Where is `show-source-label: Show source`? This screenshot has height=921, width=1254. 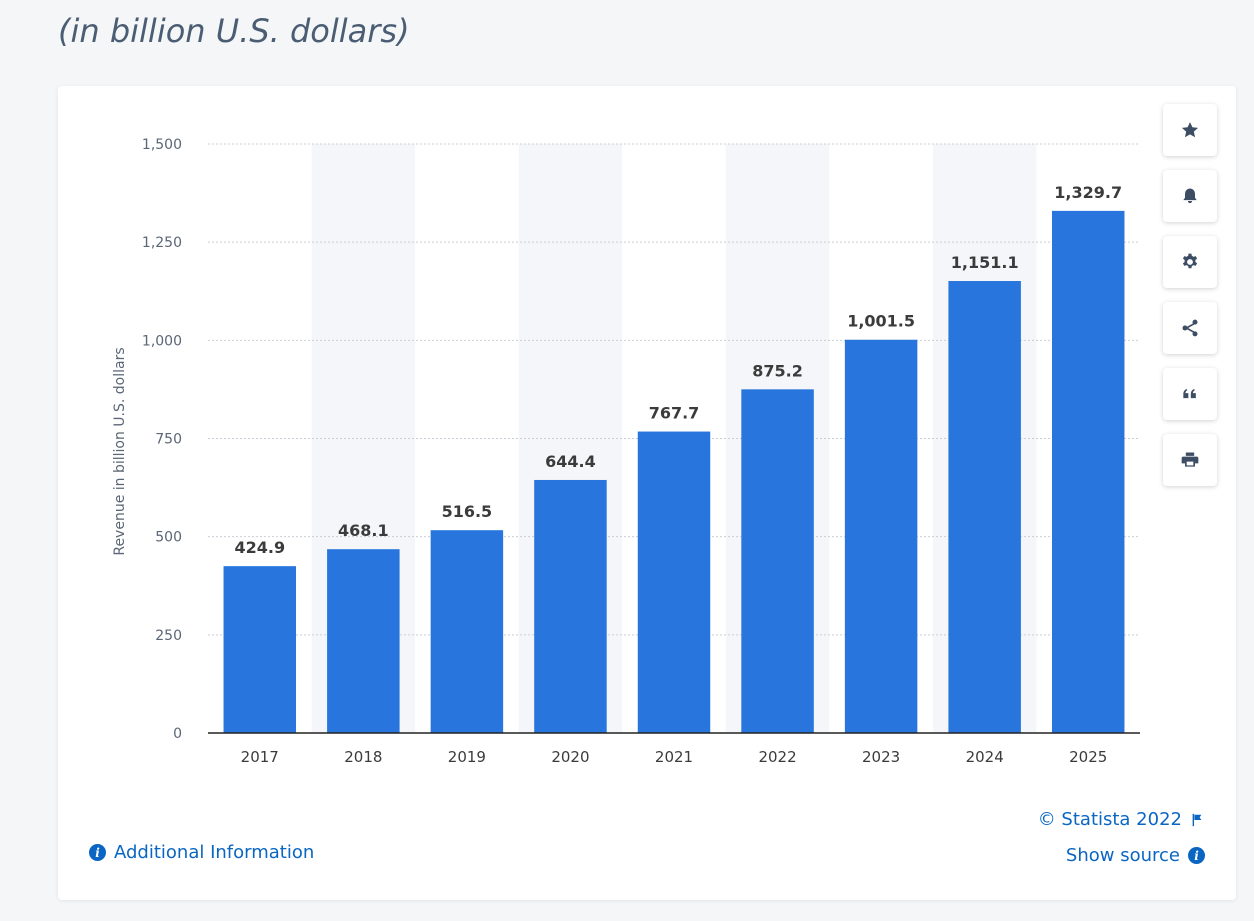 show-source-label: Show source is located at coordinates (1122, 855).